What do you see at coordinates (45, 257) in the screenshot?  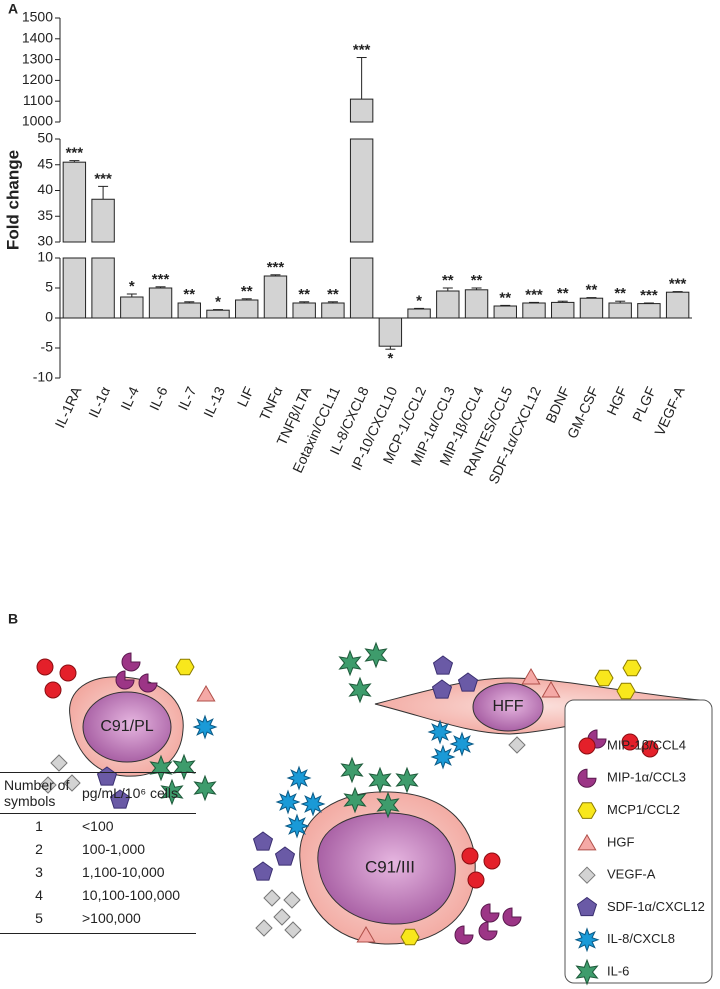 I see `y-tick-label: 10` at bounding box center [45, 257].